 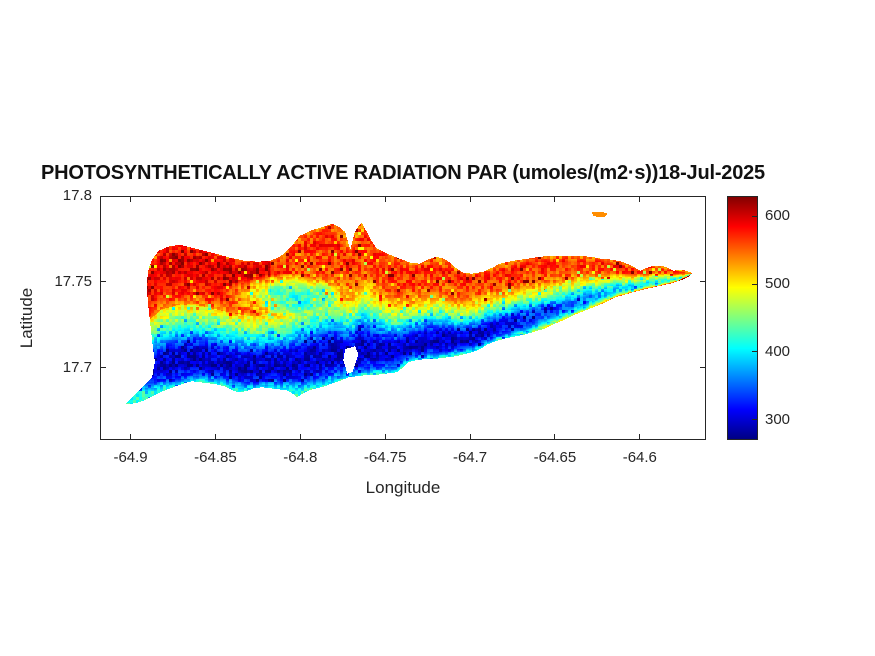 I want to click on y-tick-label: 17.8, so click(x=77, y=195).